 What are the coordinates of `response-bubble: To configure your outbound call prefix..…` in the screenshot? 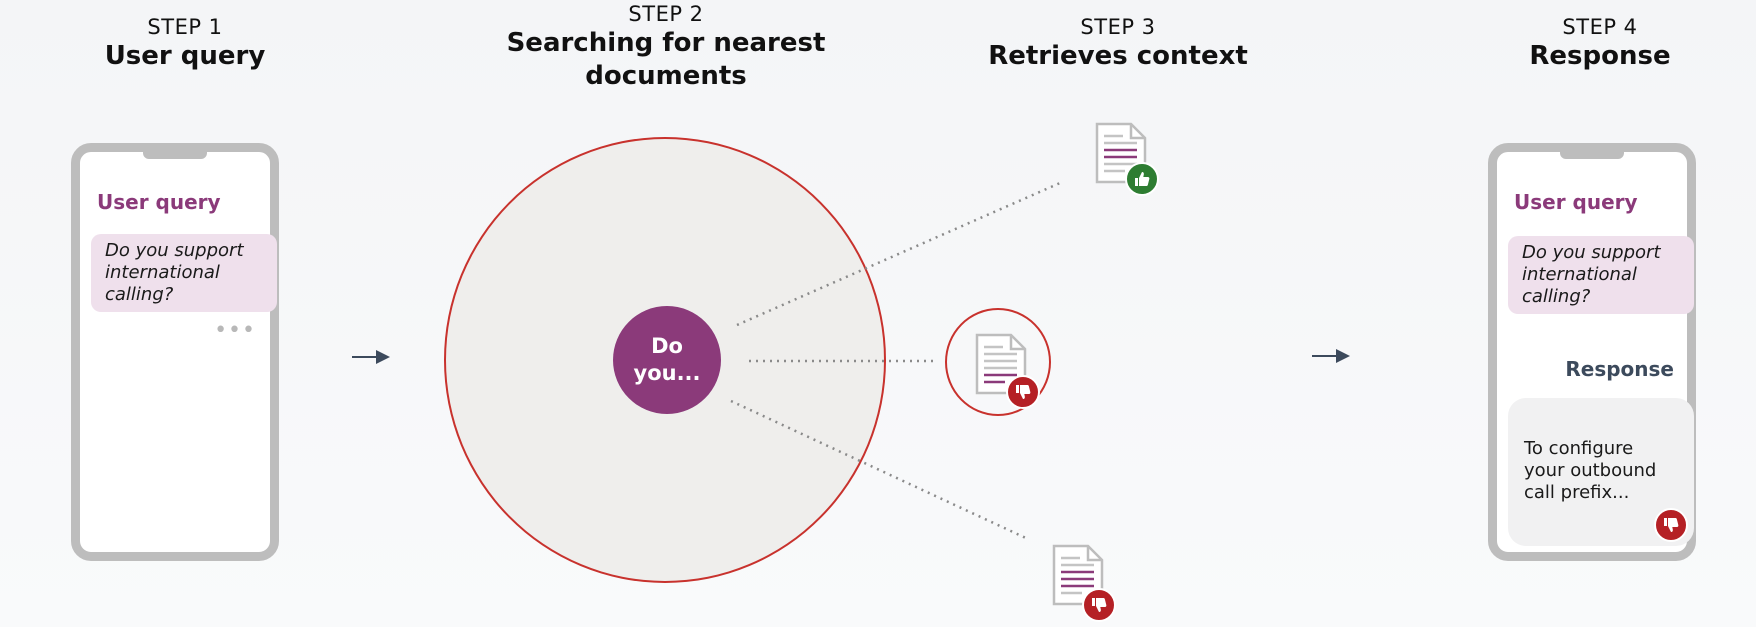 It's located at (1601, 472).